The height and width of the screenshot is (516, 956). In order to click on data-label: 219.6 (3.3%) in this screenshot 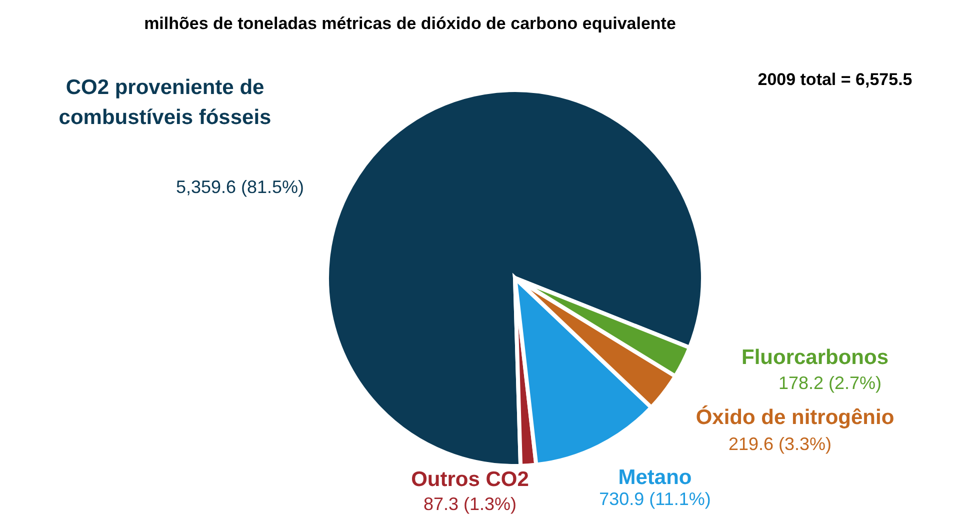, I will do `click(780, 444)`.